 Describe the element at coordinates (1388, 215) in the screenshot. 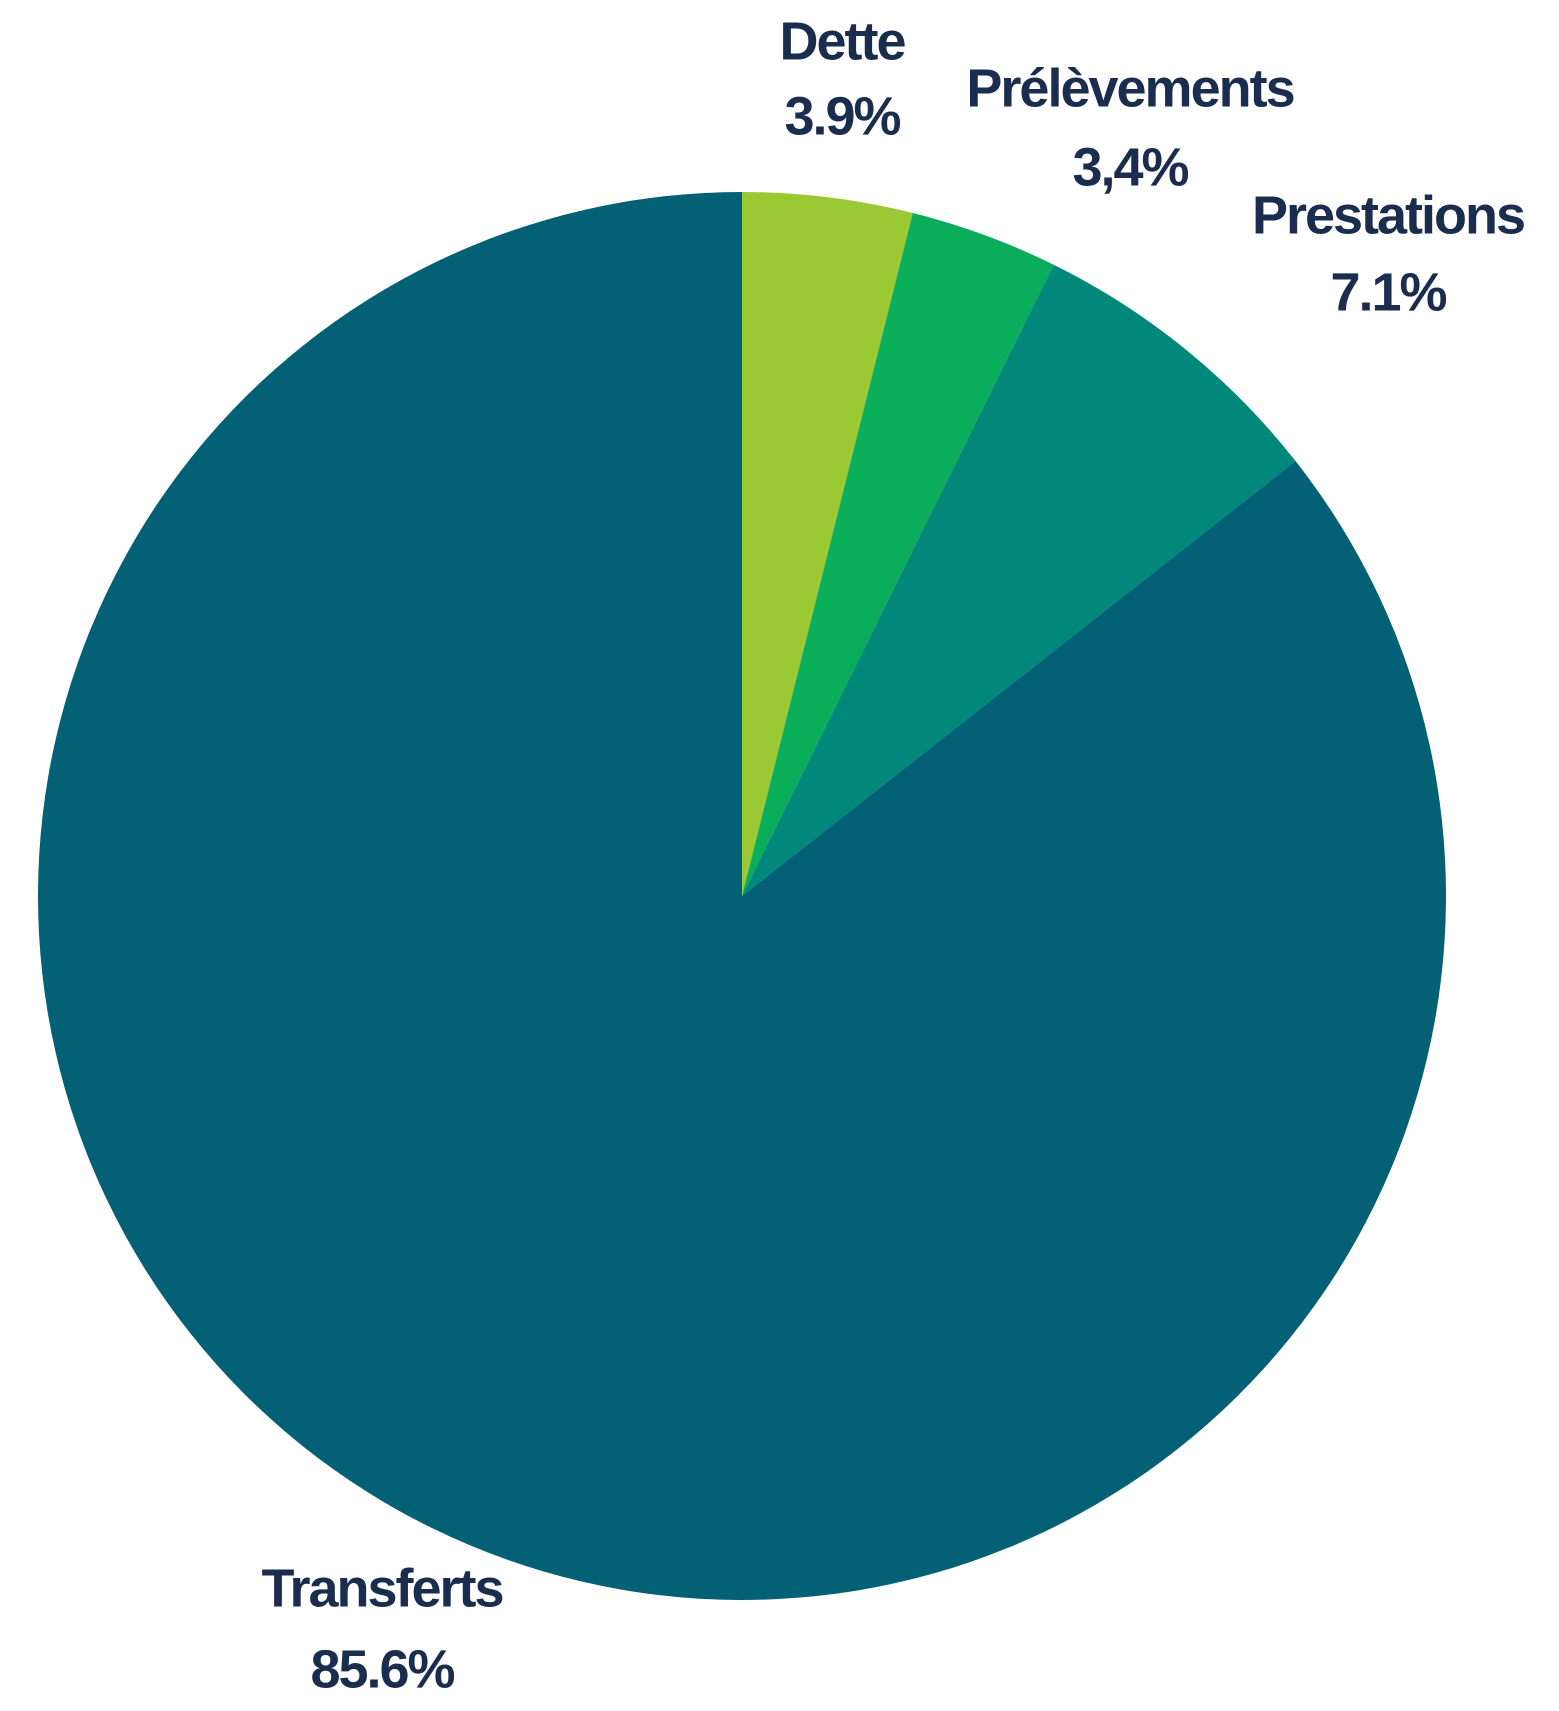

I see `slice-label: Prestations` at that location.